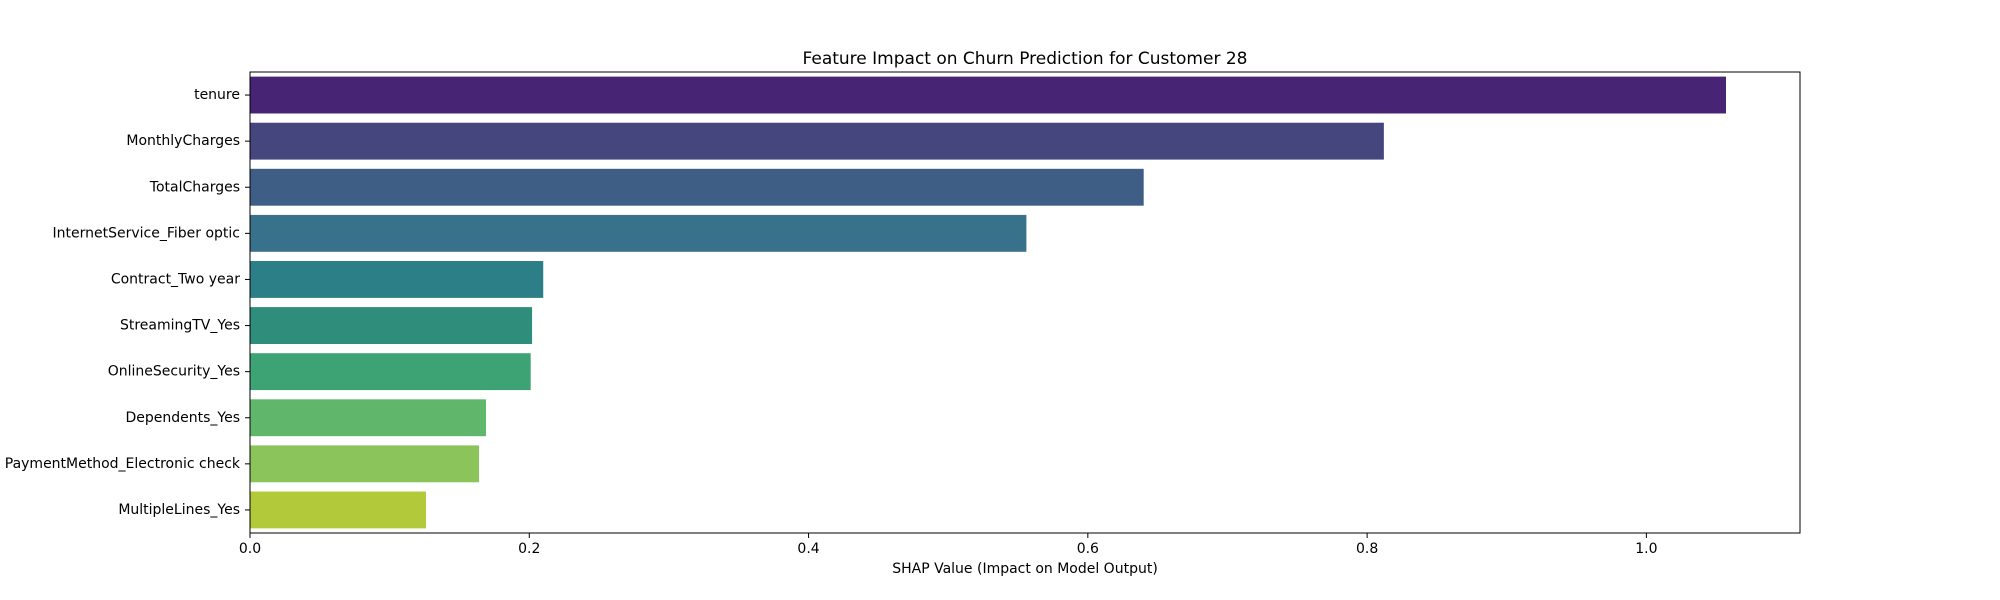 The width and height of the screenshot is (2000, 600). I want to click on x-axis-ticks: 0.0 0.2 0.4 0.6 0.8 1.0, so click(948, 545).